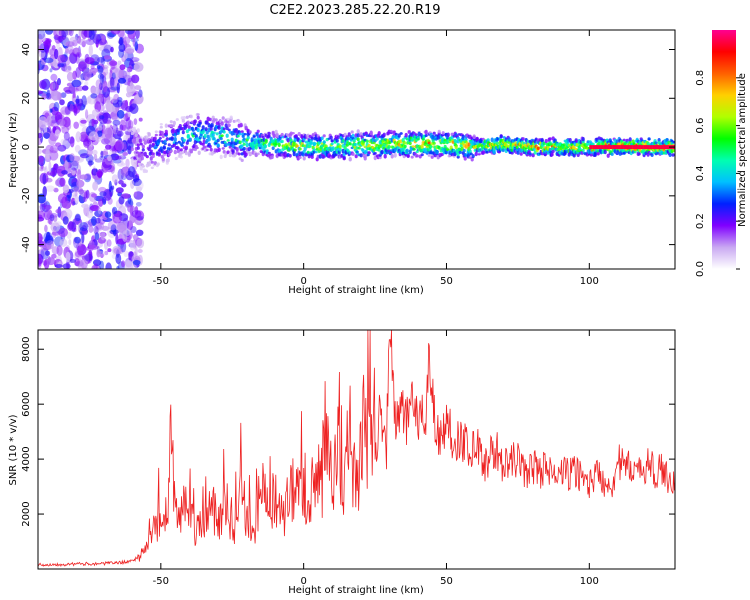  What do you see at coordinates (303, 581) in the screenshot?
I see `x-tick-label: 0` at bounding box center [303, 581].